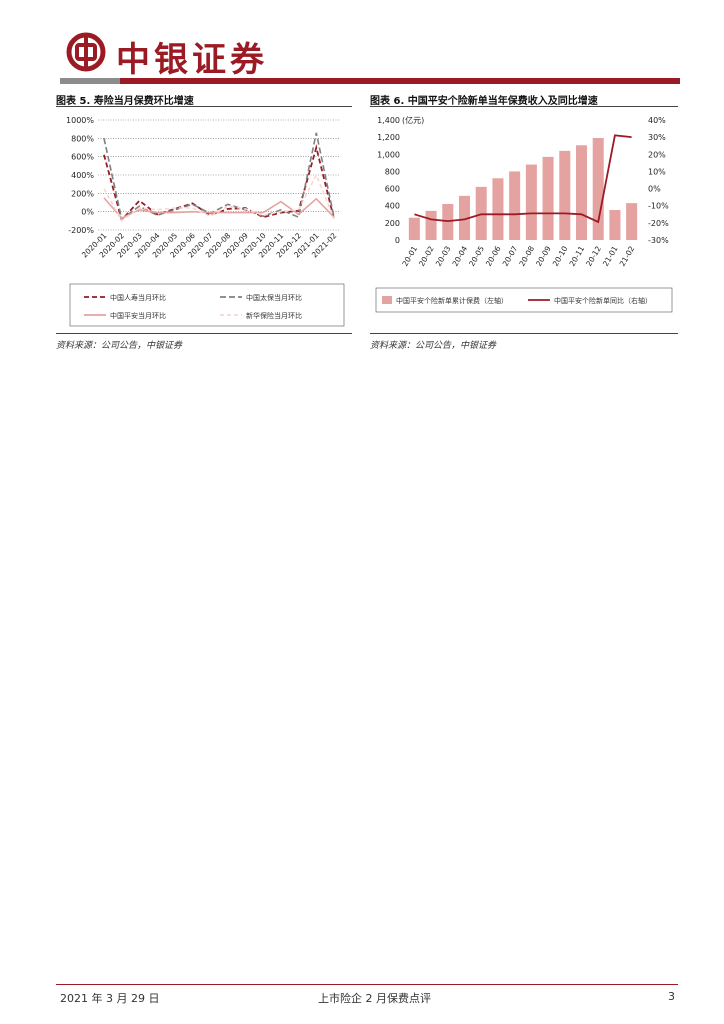 This screenshot has width=724, height=1024. Describe the element at coordinates (204, 333) in the screenshot. I see `figure5-bottom-rule` at that location.